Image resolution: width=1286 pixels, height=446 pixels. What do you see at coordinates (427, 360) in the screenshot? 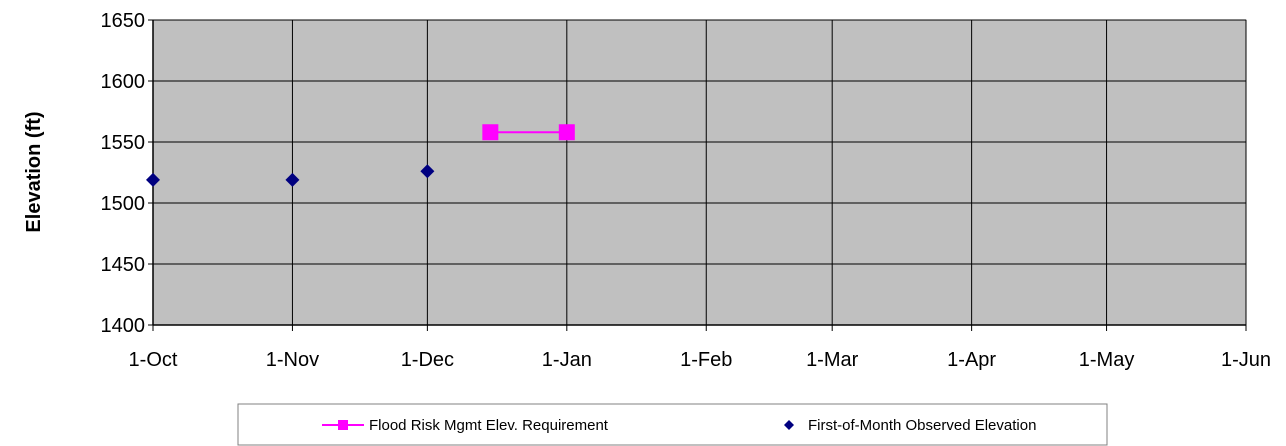
I see `x-tick-label: 1-Dec` at bounding box center [427, 360].